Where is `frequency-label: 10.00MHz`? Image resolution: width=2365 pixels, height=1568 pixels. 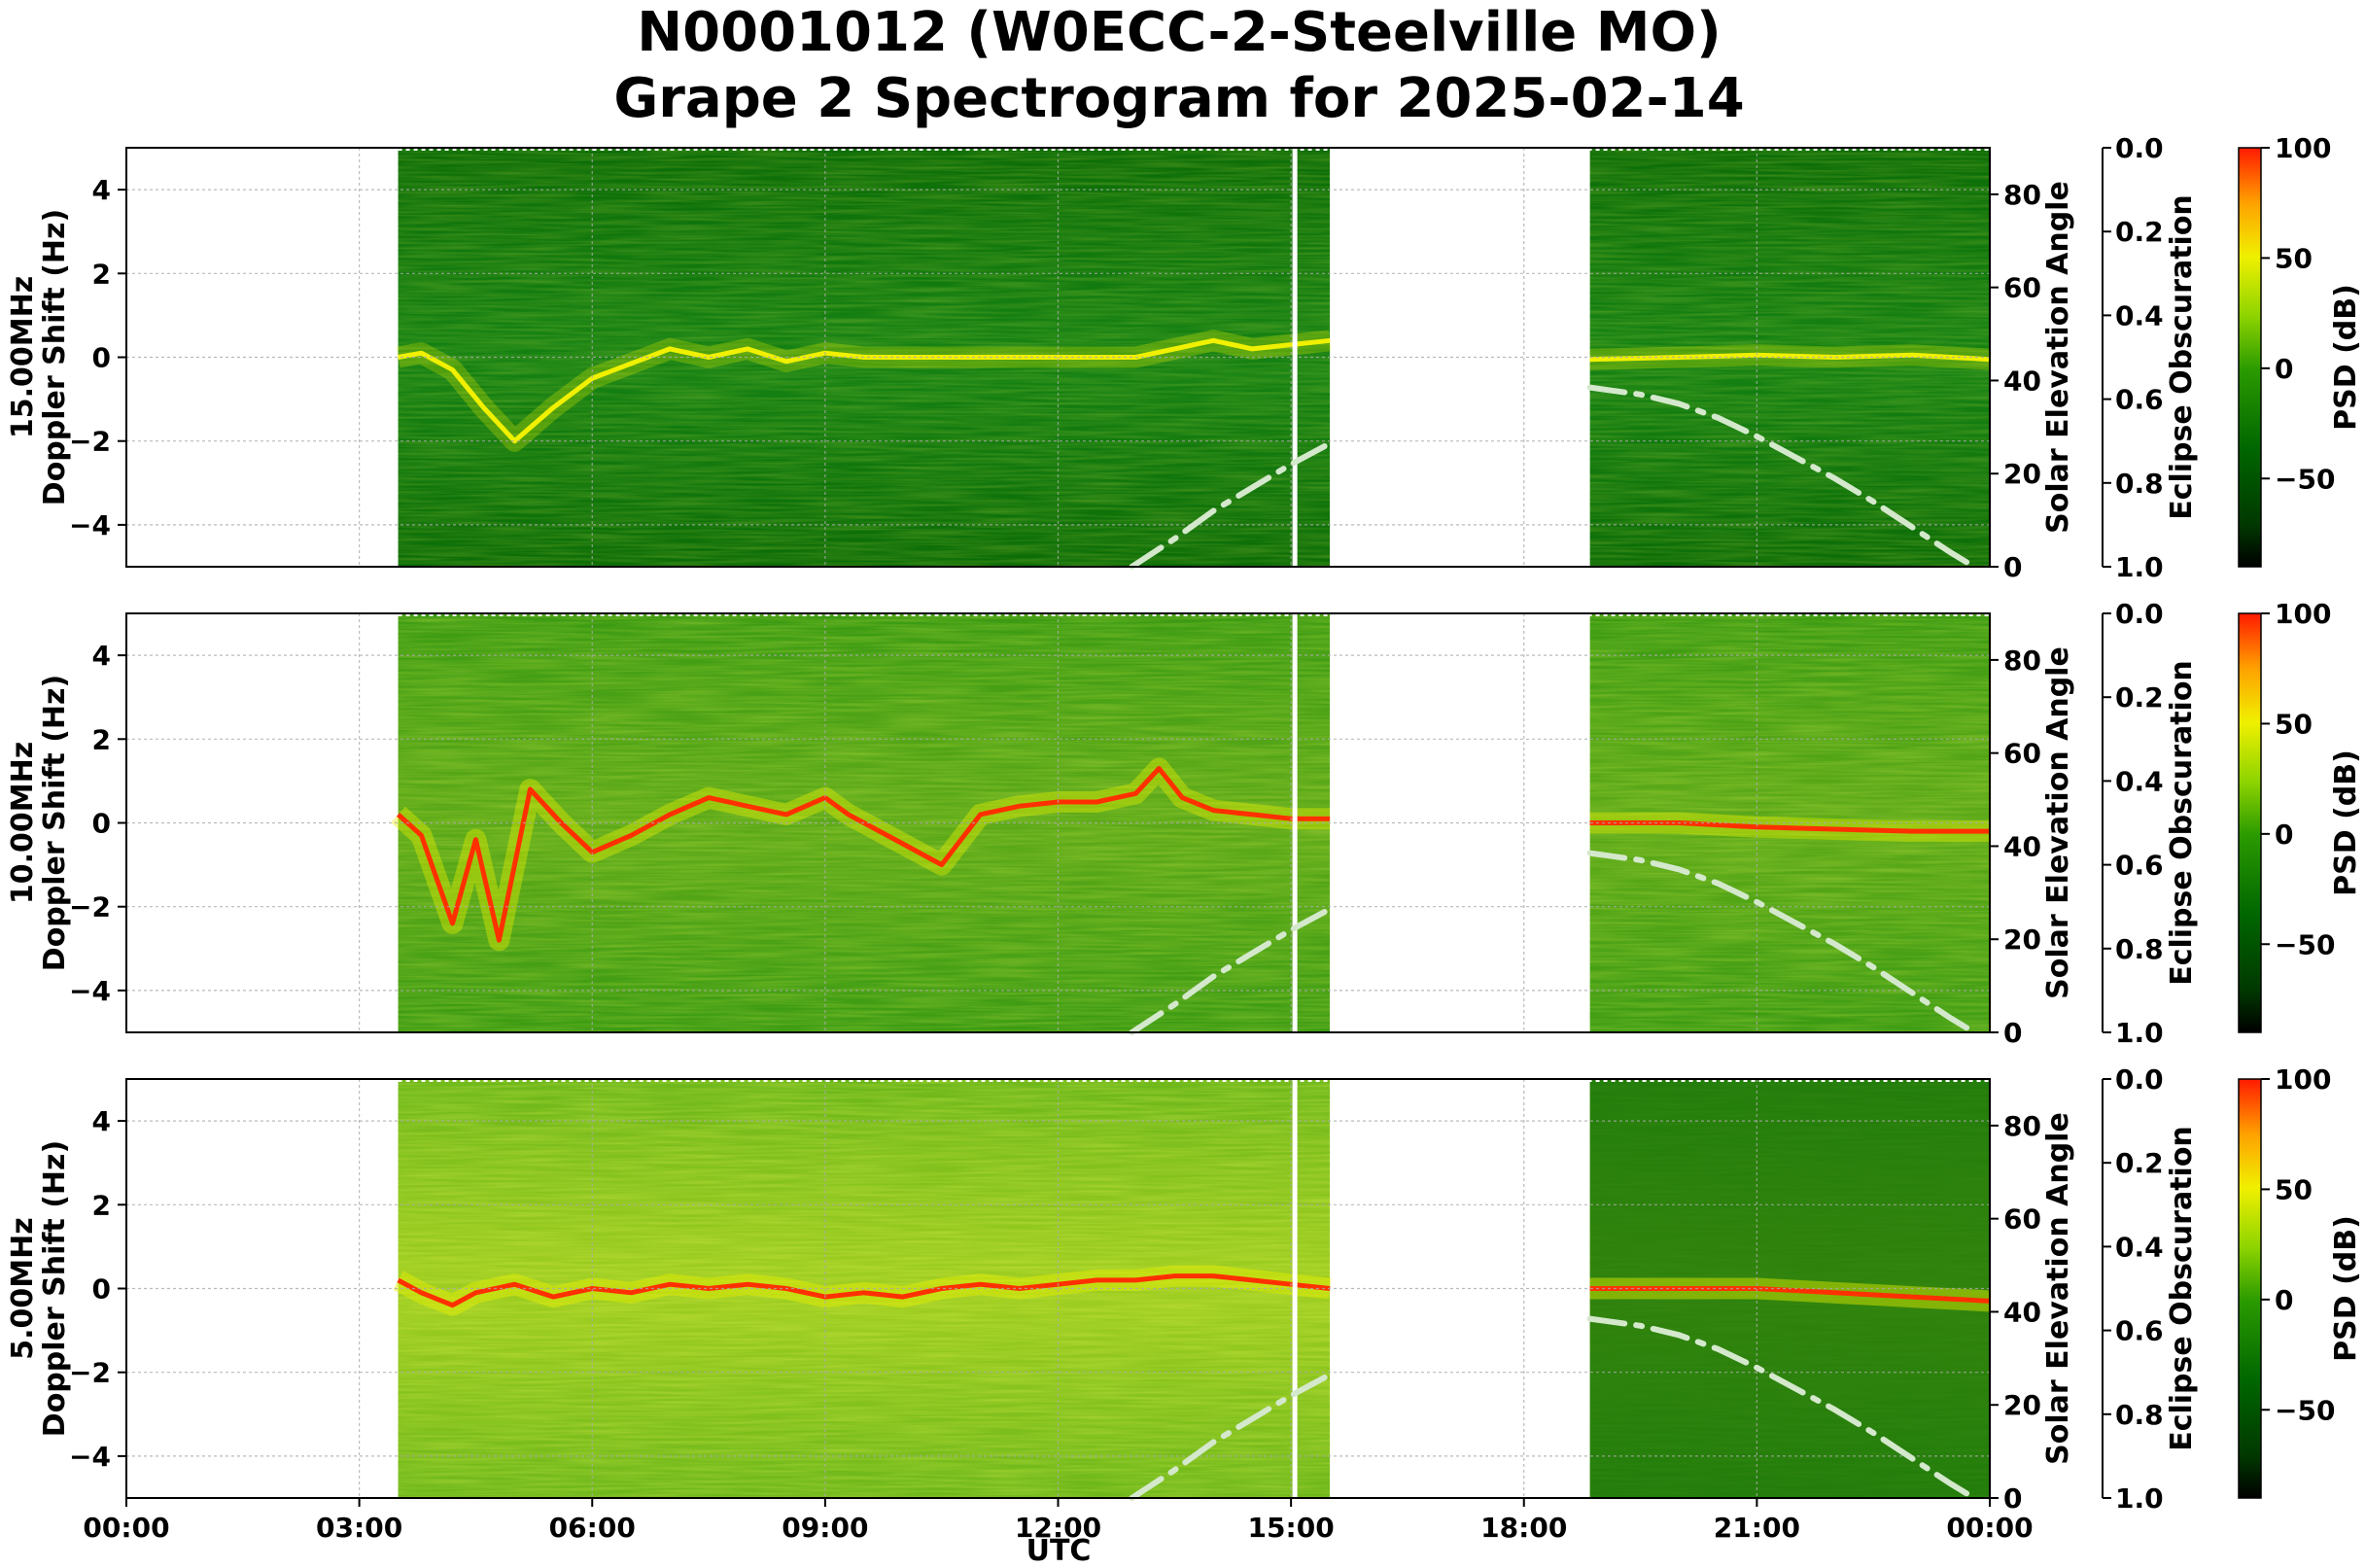 frequency-label: 10.00MHz is located at coordinates (23, 823).